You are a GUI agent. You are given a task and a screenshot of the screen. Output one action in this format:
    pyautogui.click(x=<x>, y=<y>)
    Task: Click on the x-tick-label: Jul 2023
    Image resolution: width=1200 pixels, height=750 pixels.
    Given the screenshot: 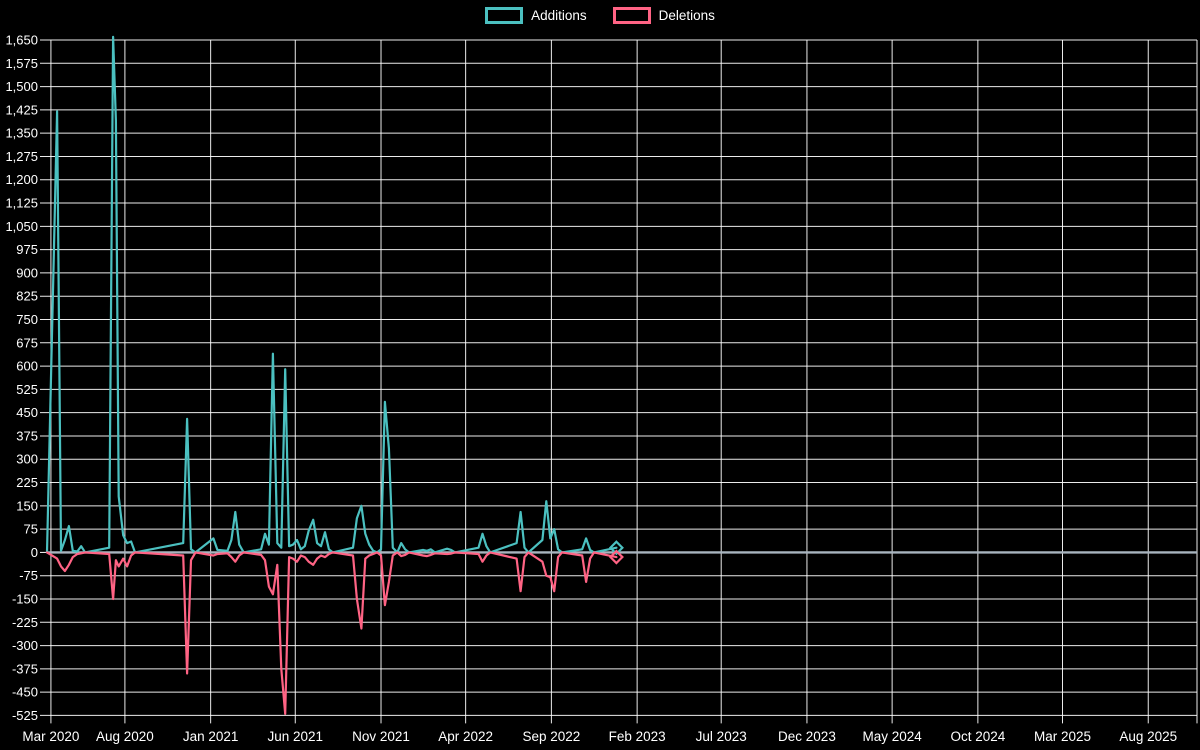 What is the action you would take?
    pyautogui.click(x=721, y=736)
    